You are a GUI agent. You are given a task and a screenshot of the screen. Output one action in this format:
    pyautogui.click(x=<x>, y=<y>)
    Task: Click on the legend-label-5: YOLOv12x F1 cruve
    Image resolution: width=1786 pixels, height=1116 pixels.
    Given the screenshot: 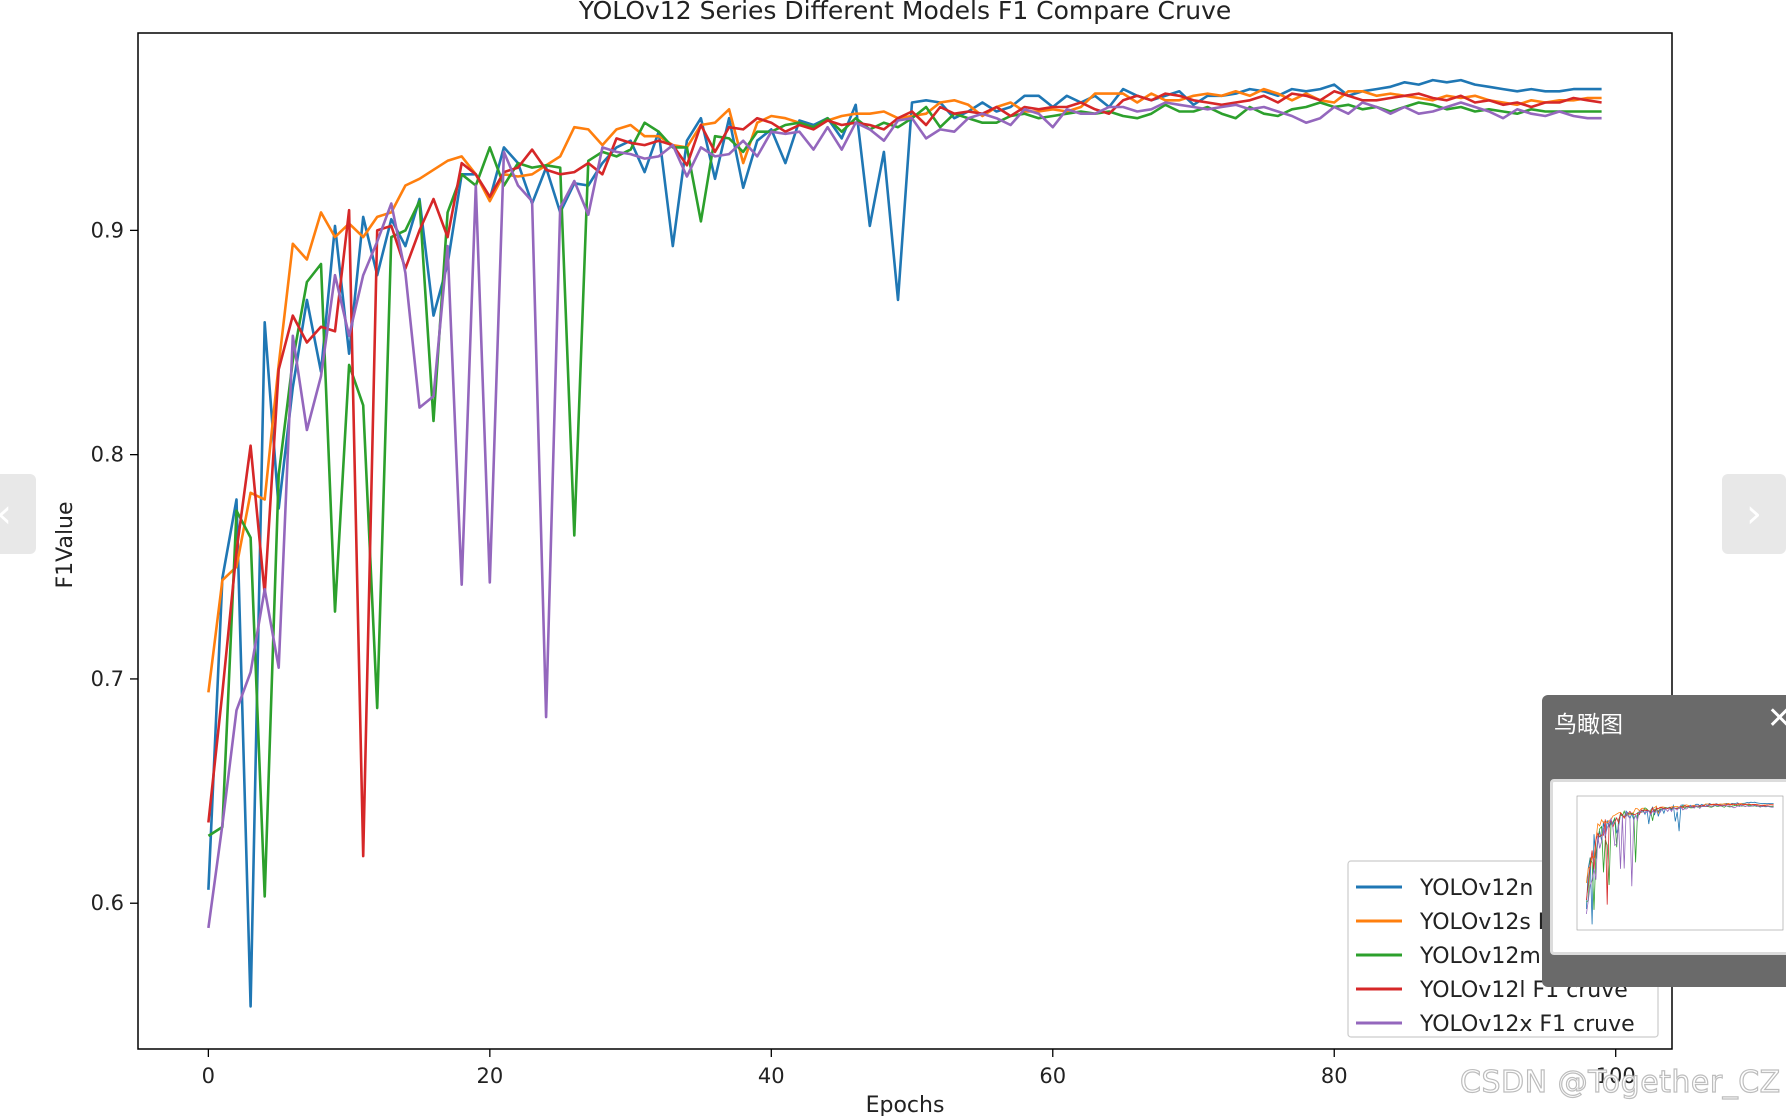 What is the action you would take?
    pyautogui.click(x=1527, y=1024)
    